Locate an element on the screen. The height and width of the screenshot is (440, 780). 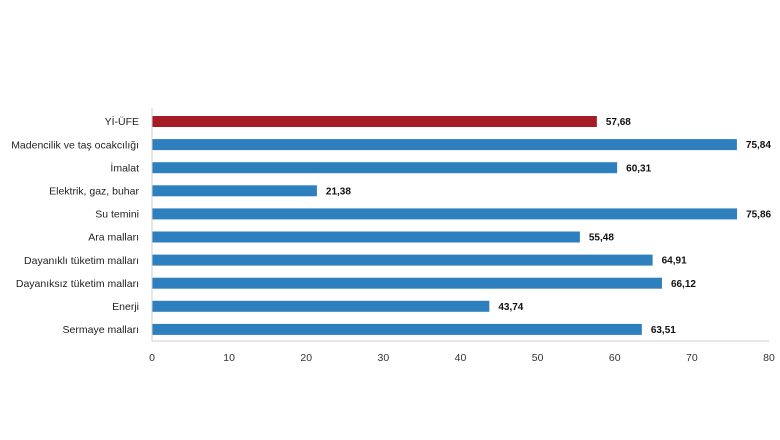
data-label: 57,68 is located at coordinates (618, 122).